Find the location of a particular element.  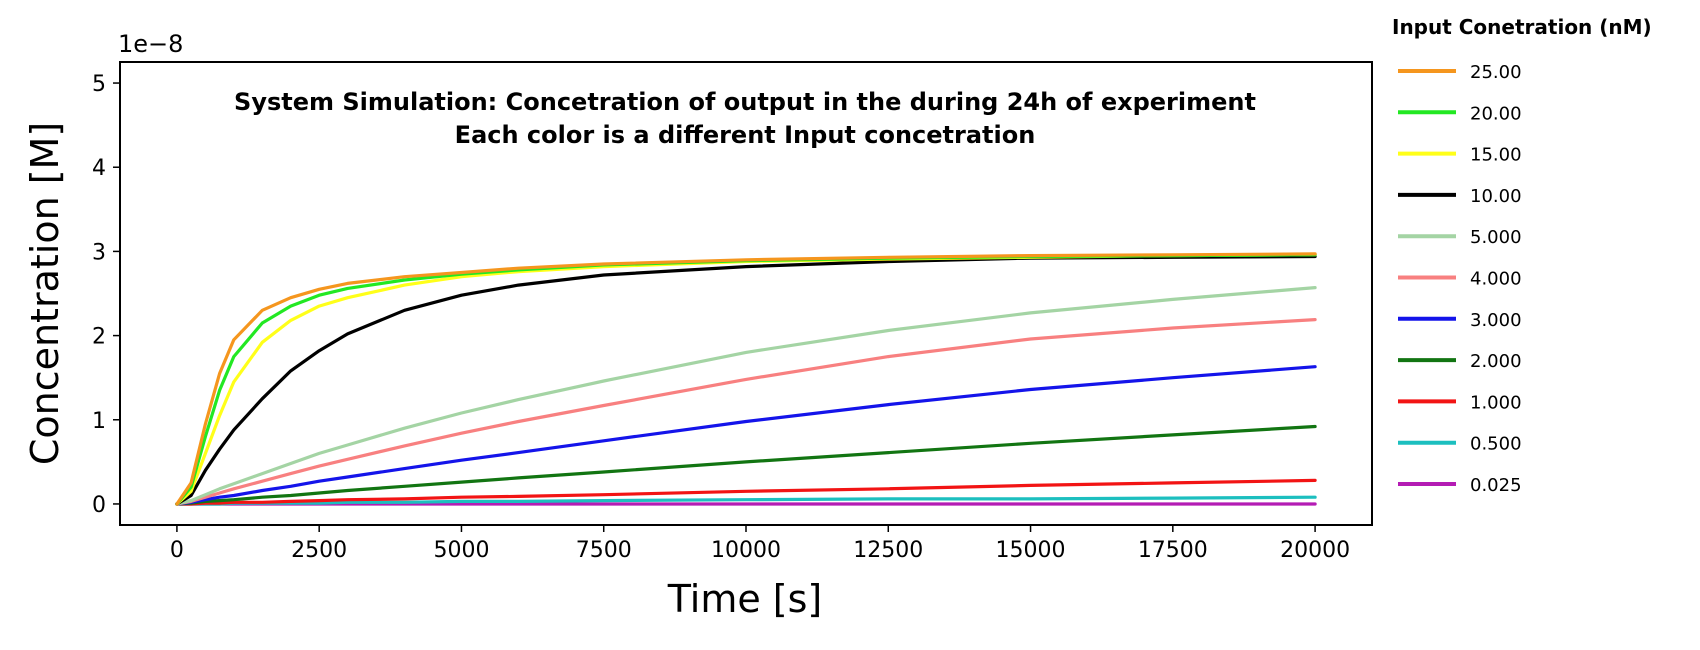

legend-label: 3.000 is located at coordinates (1496, 320).